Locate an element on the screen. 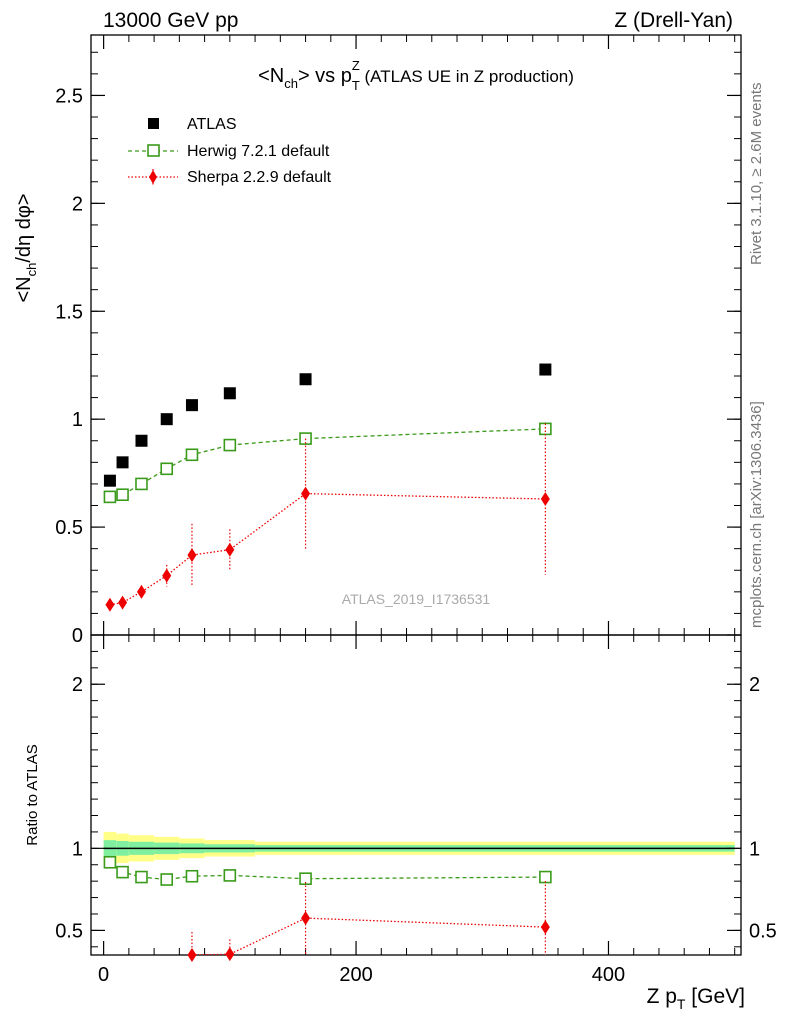  title-sub2: T is located at coordinates (356, 85).